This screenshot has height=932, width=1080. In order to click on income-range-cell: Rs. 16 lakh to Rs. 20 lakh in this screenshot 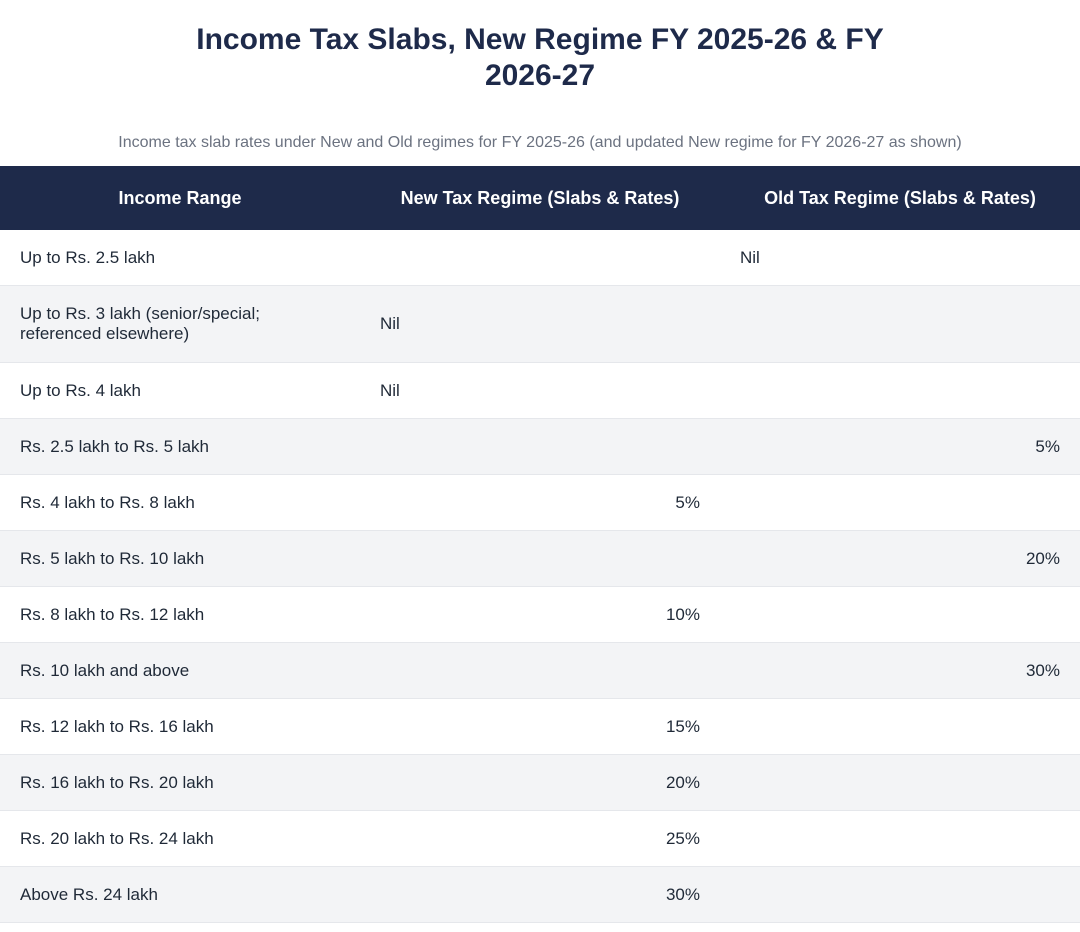, I will do `click(180, 782)`.